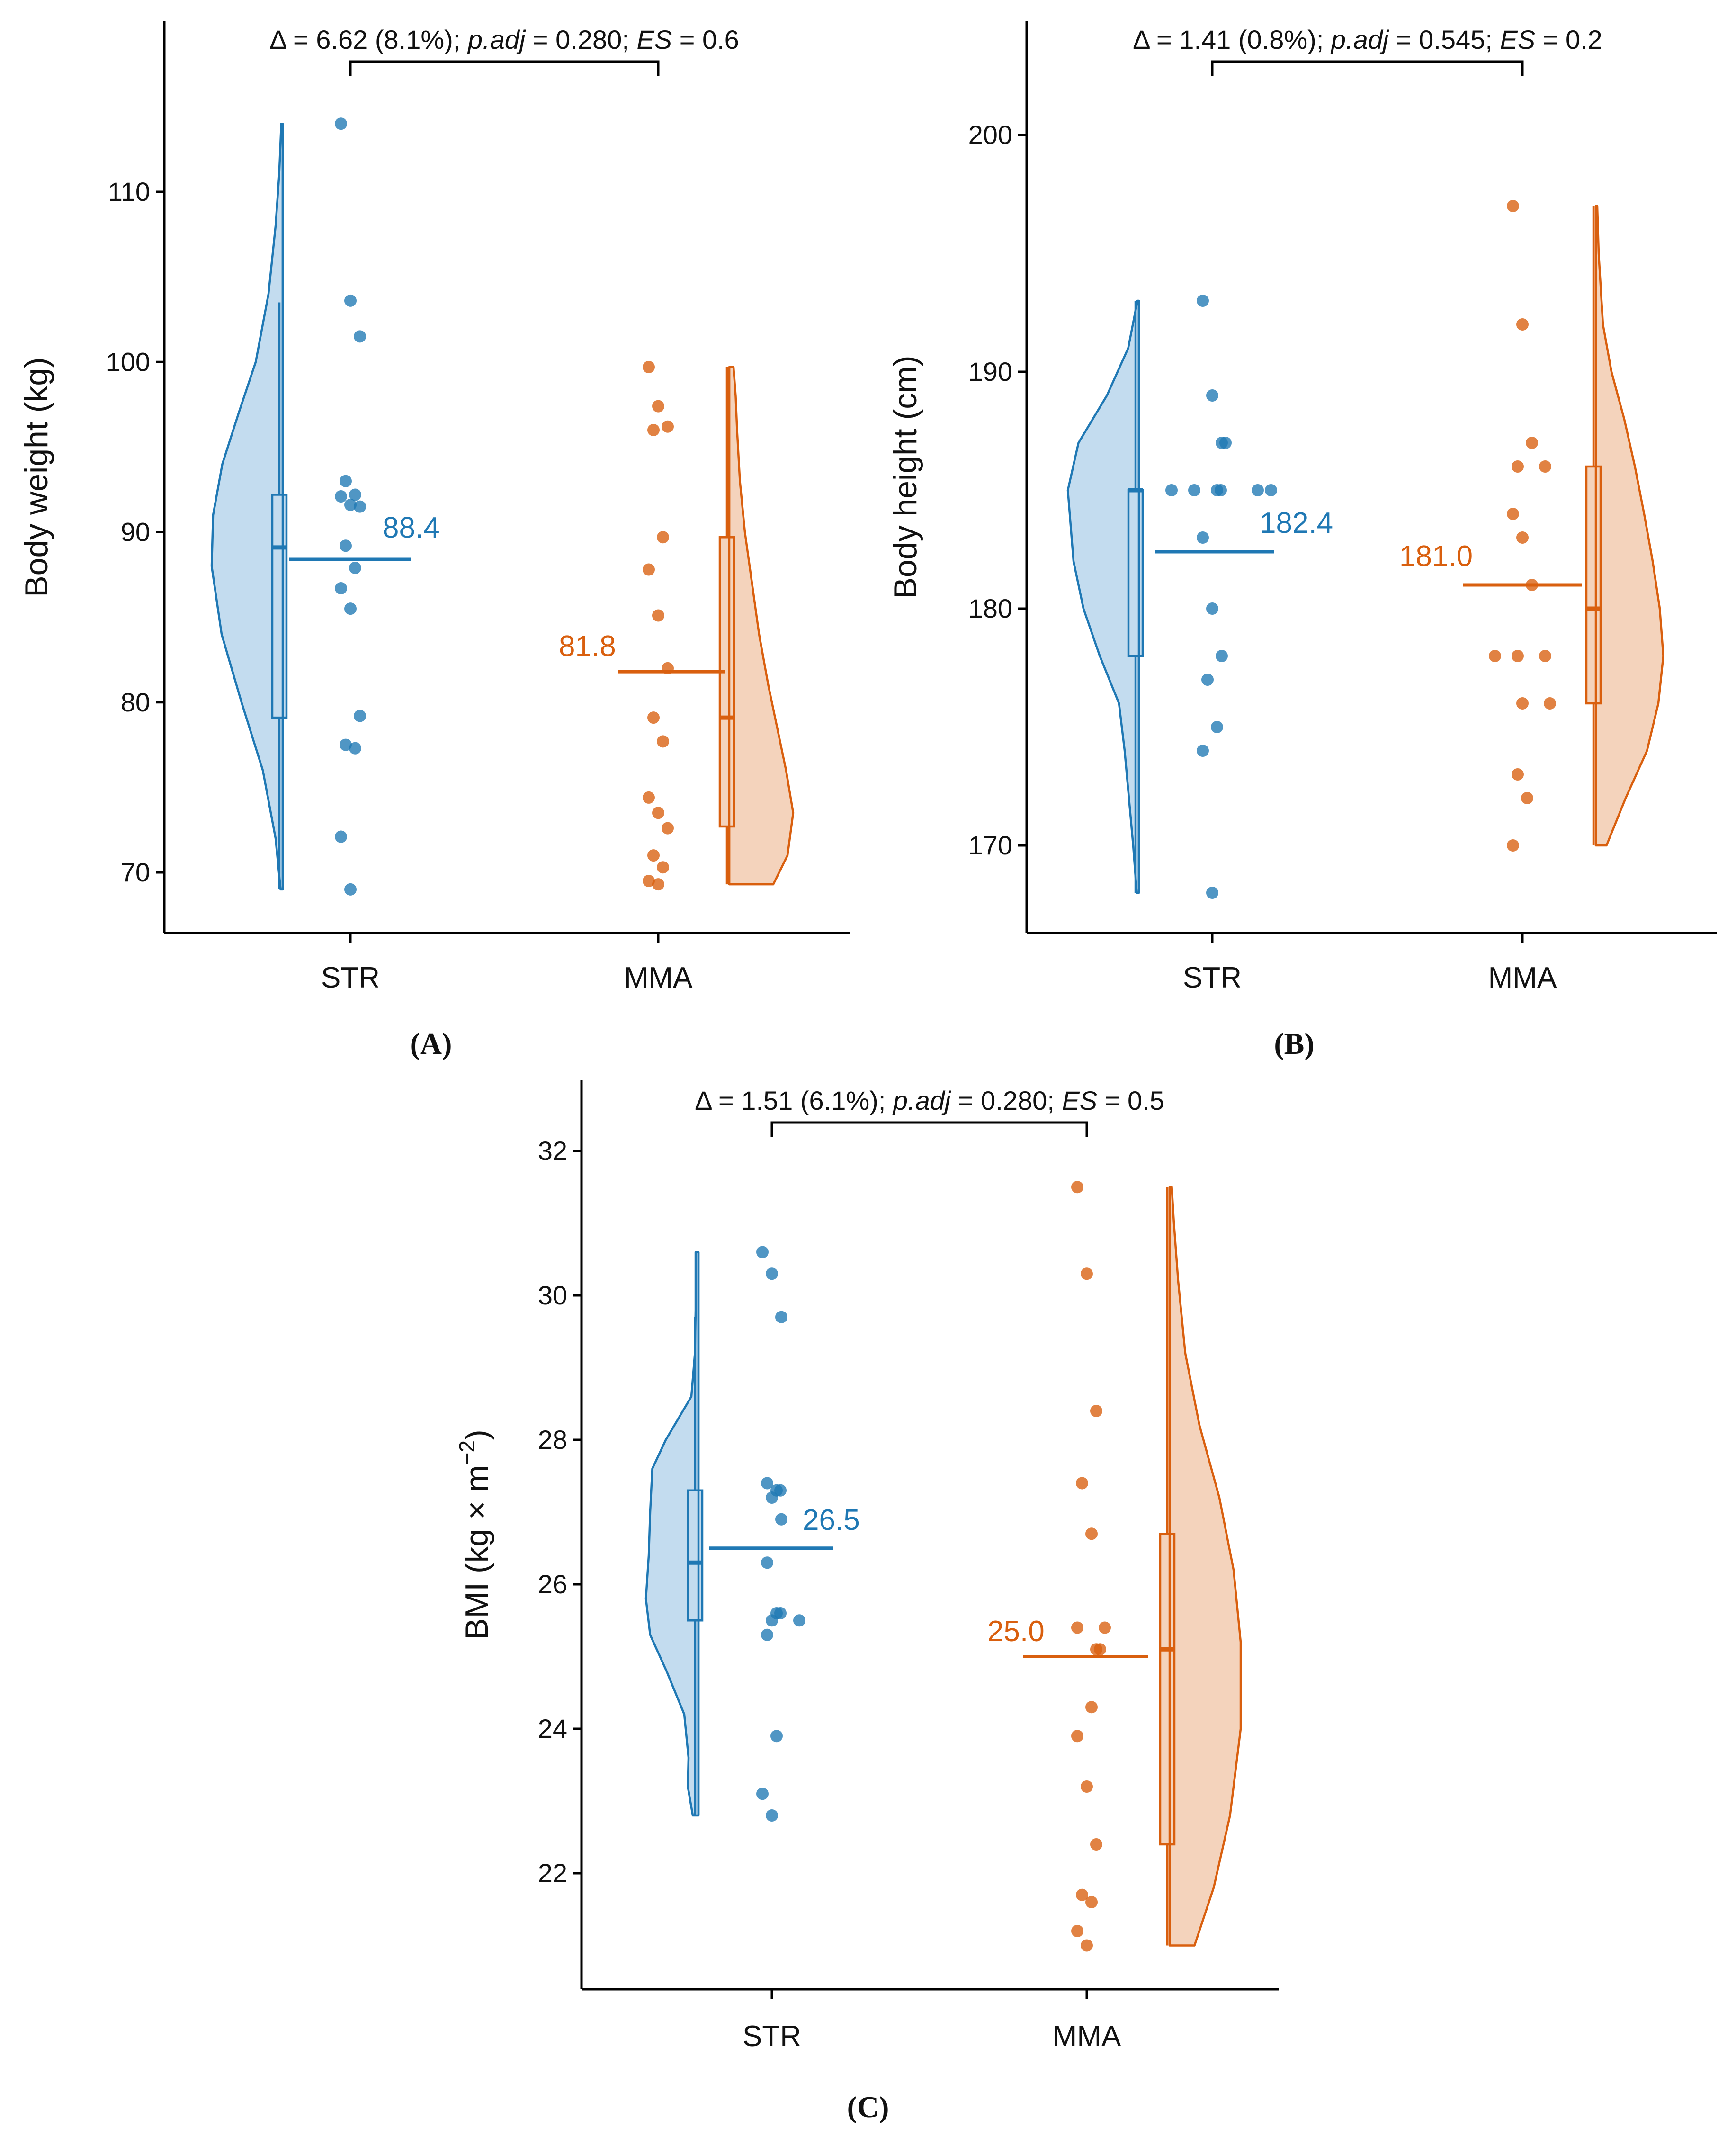 The height and width of the screenshot is (2129, 1736). Describe the element at coordinates (1568, 40) in the screenshot. I see `annotation-es-value: = 0.2` at that location.